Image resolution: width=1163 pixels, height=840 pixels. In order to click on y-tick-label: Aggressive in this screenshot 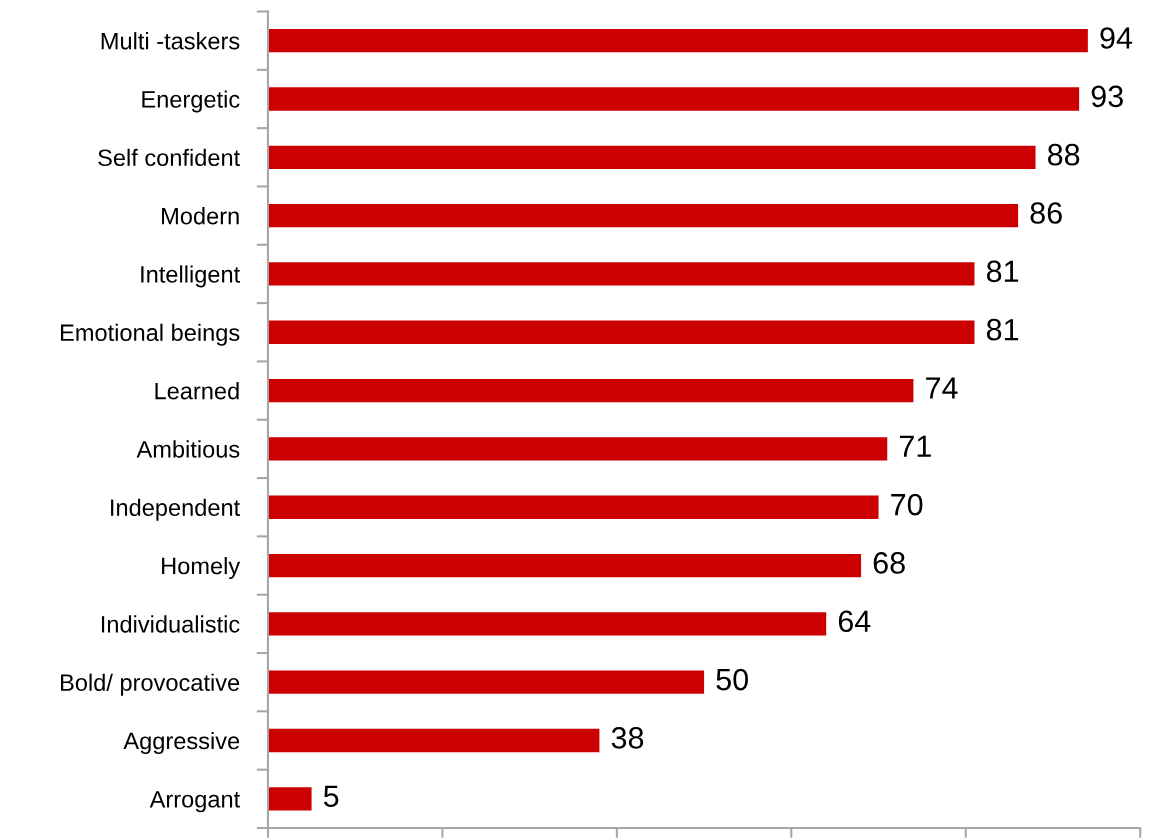, I will do `click(181, 742)`.